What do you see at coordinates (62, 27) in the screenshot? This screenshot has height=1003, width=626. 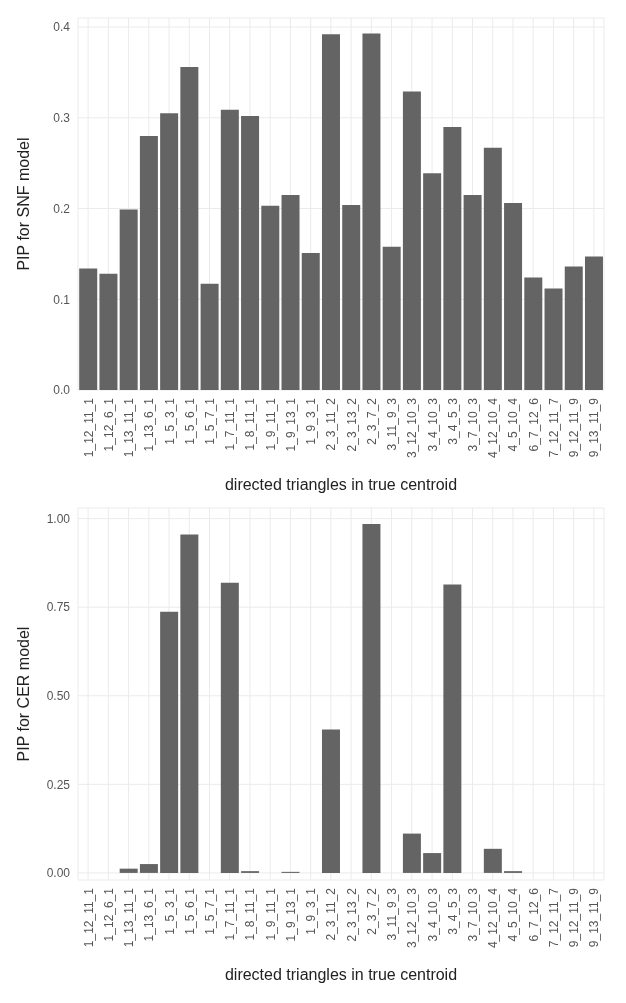 I see `y-tick-label: 0.4` at bounding box center [62, 27].